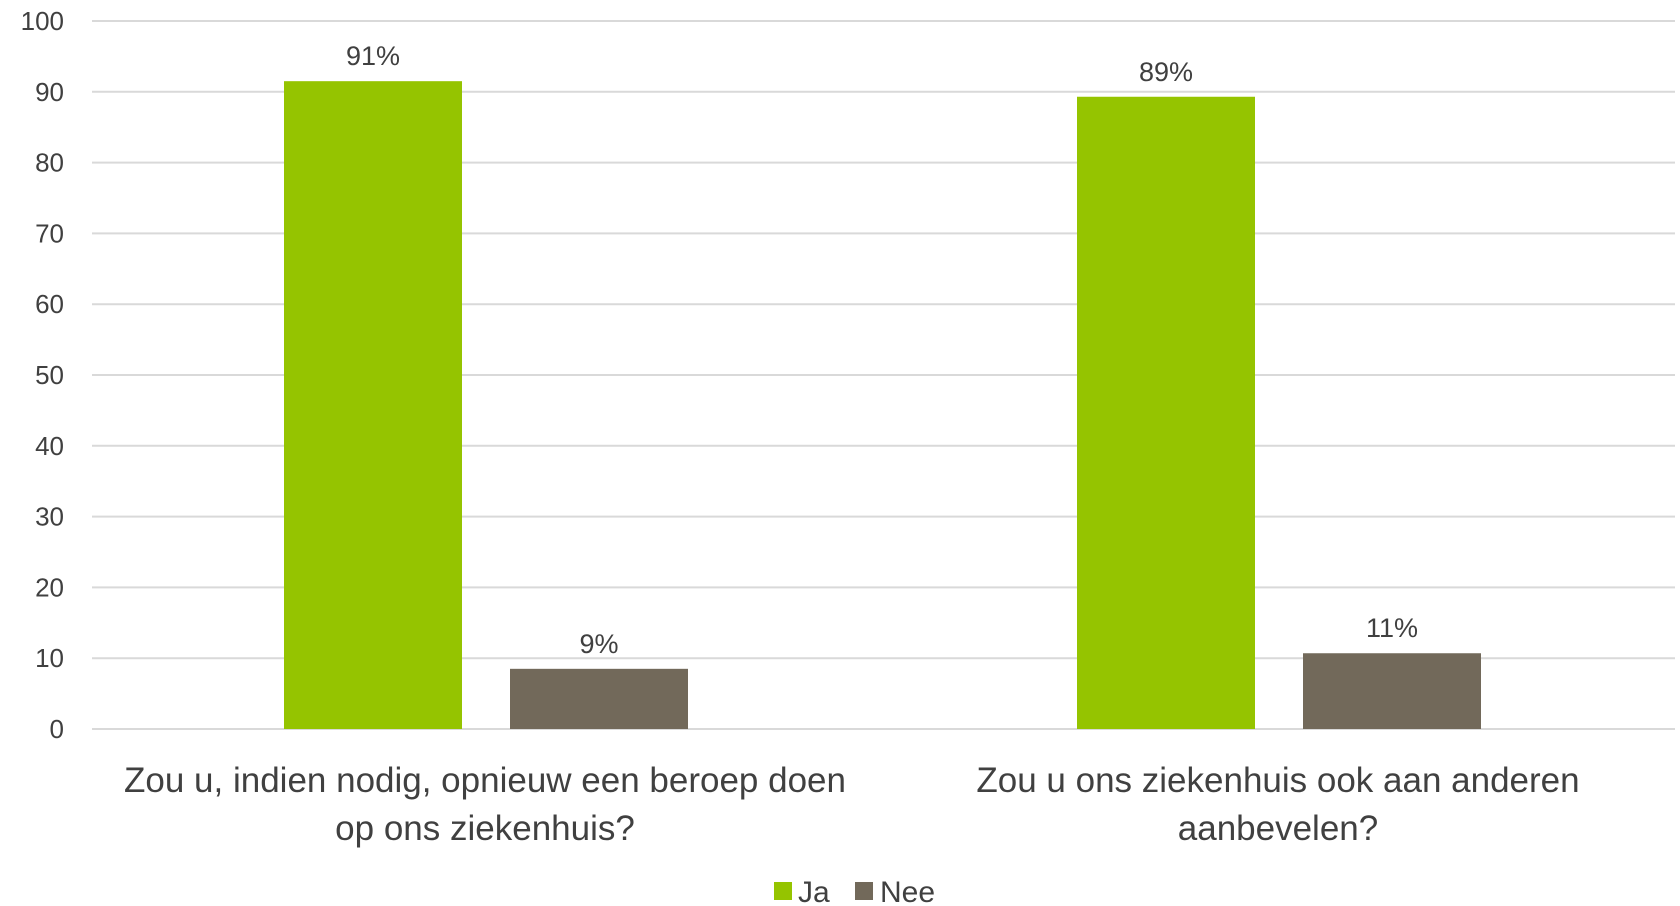  Describe the element at coordinates (814, 891) in the screenshot. I see `legend-label-ja: Ja` at that location.